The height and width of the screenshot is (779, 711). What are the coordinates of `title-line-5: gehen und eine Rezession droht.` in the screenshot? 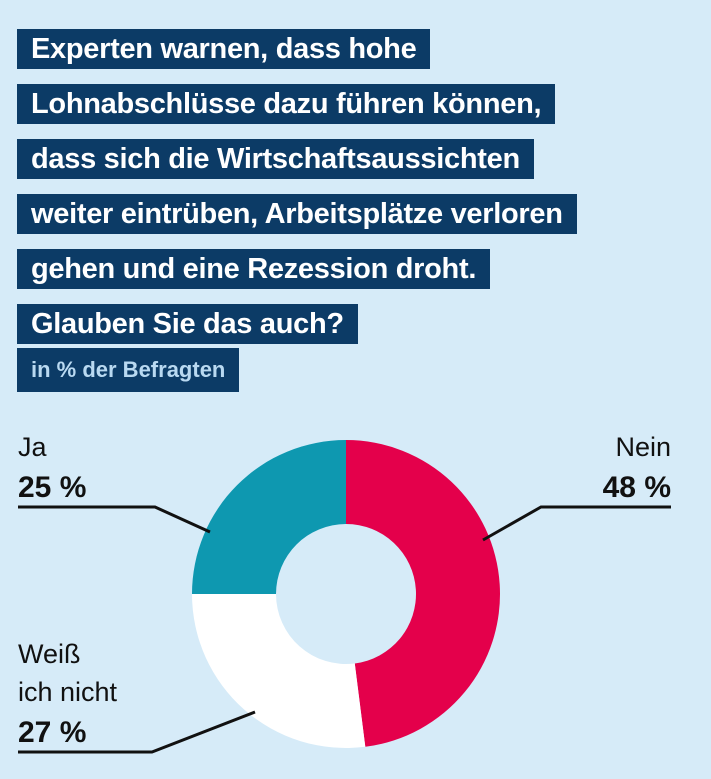 It's located at (254, 269).